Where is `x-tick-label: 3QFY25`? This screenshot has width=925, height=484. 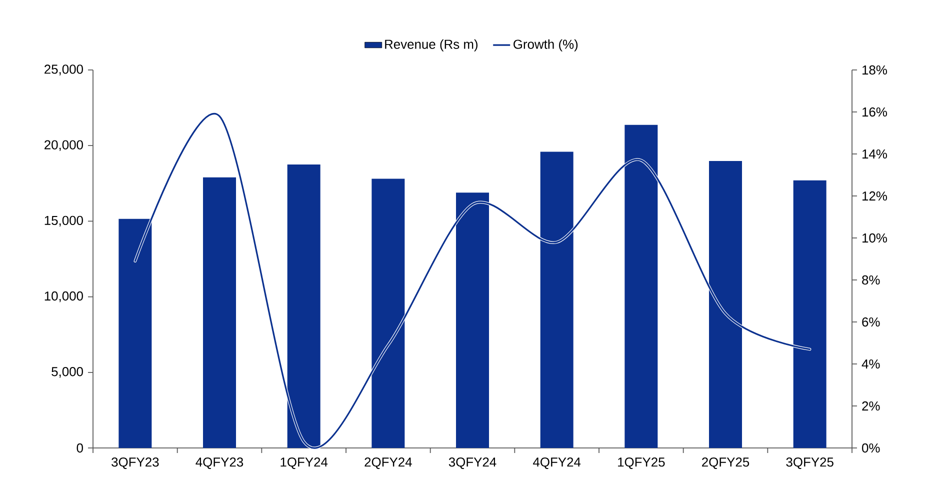
x-tick-label: 3QFY25 is located at coordinates (810, 463).